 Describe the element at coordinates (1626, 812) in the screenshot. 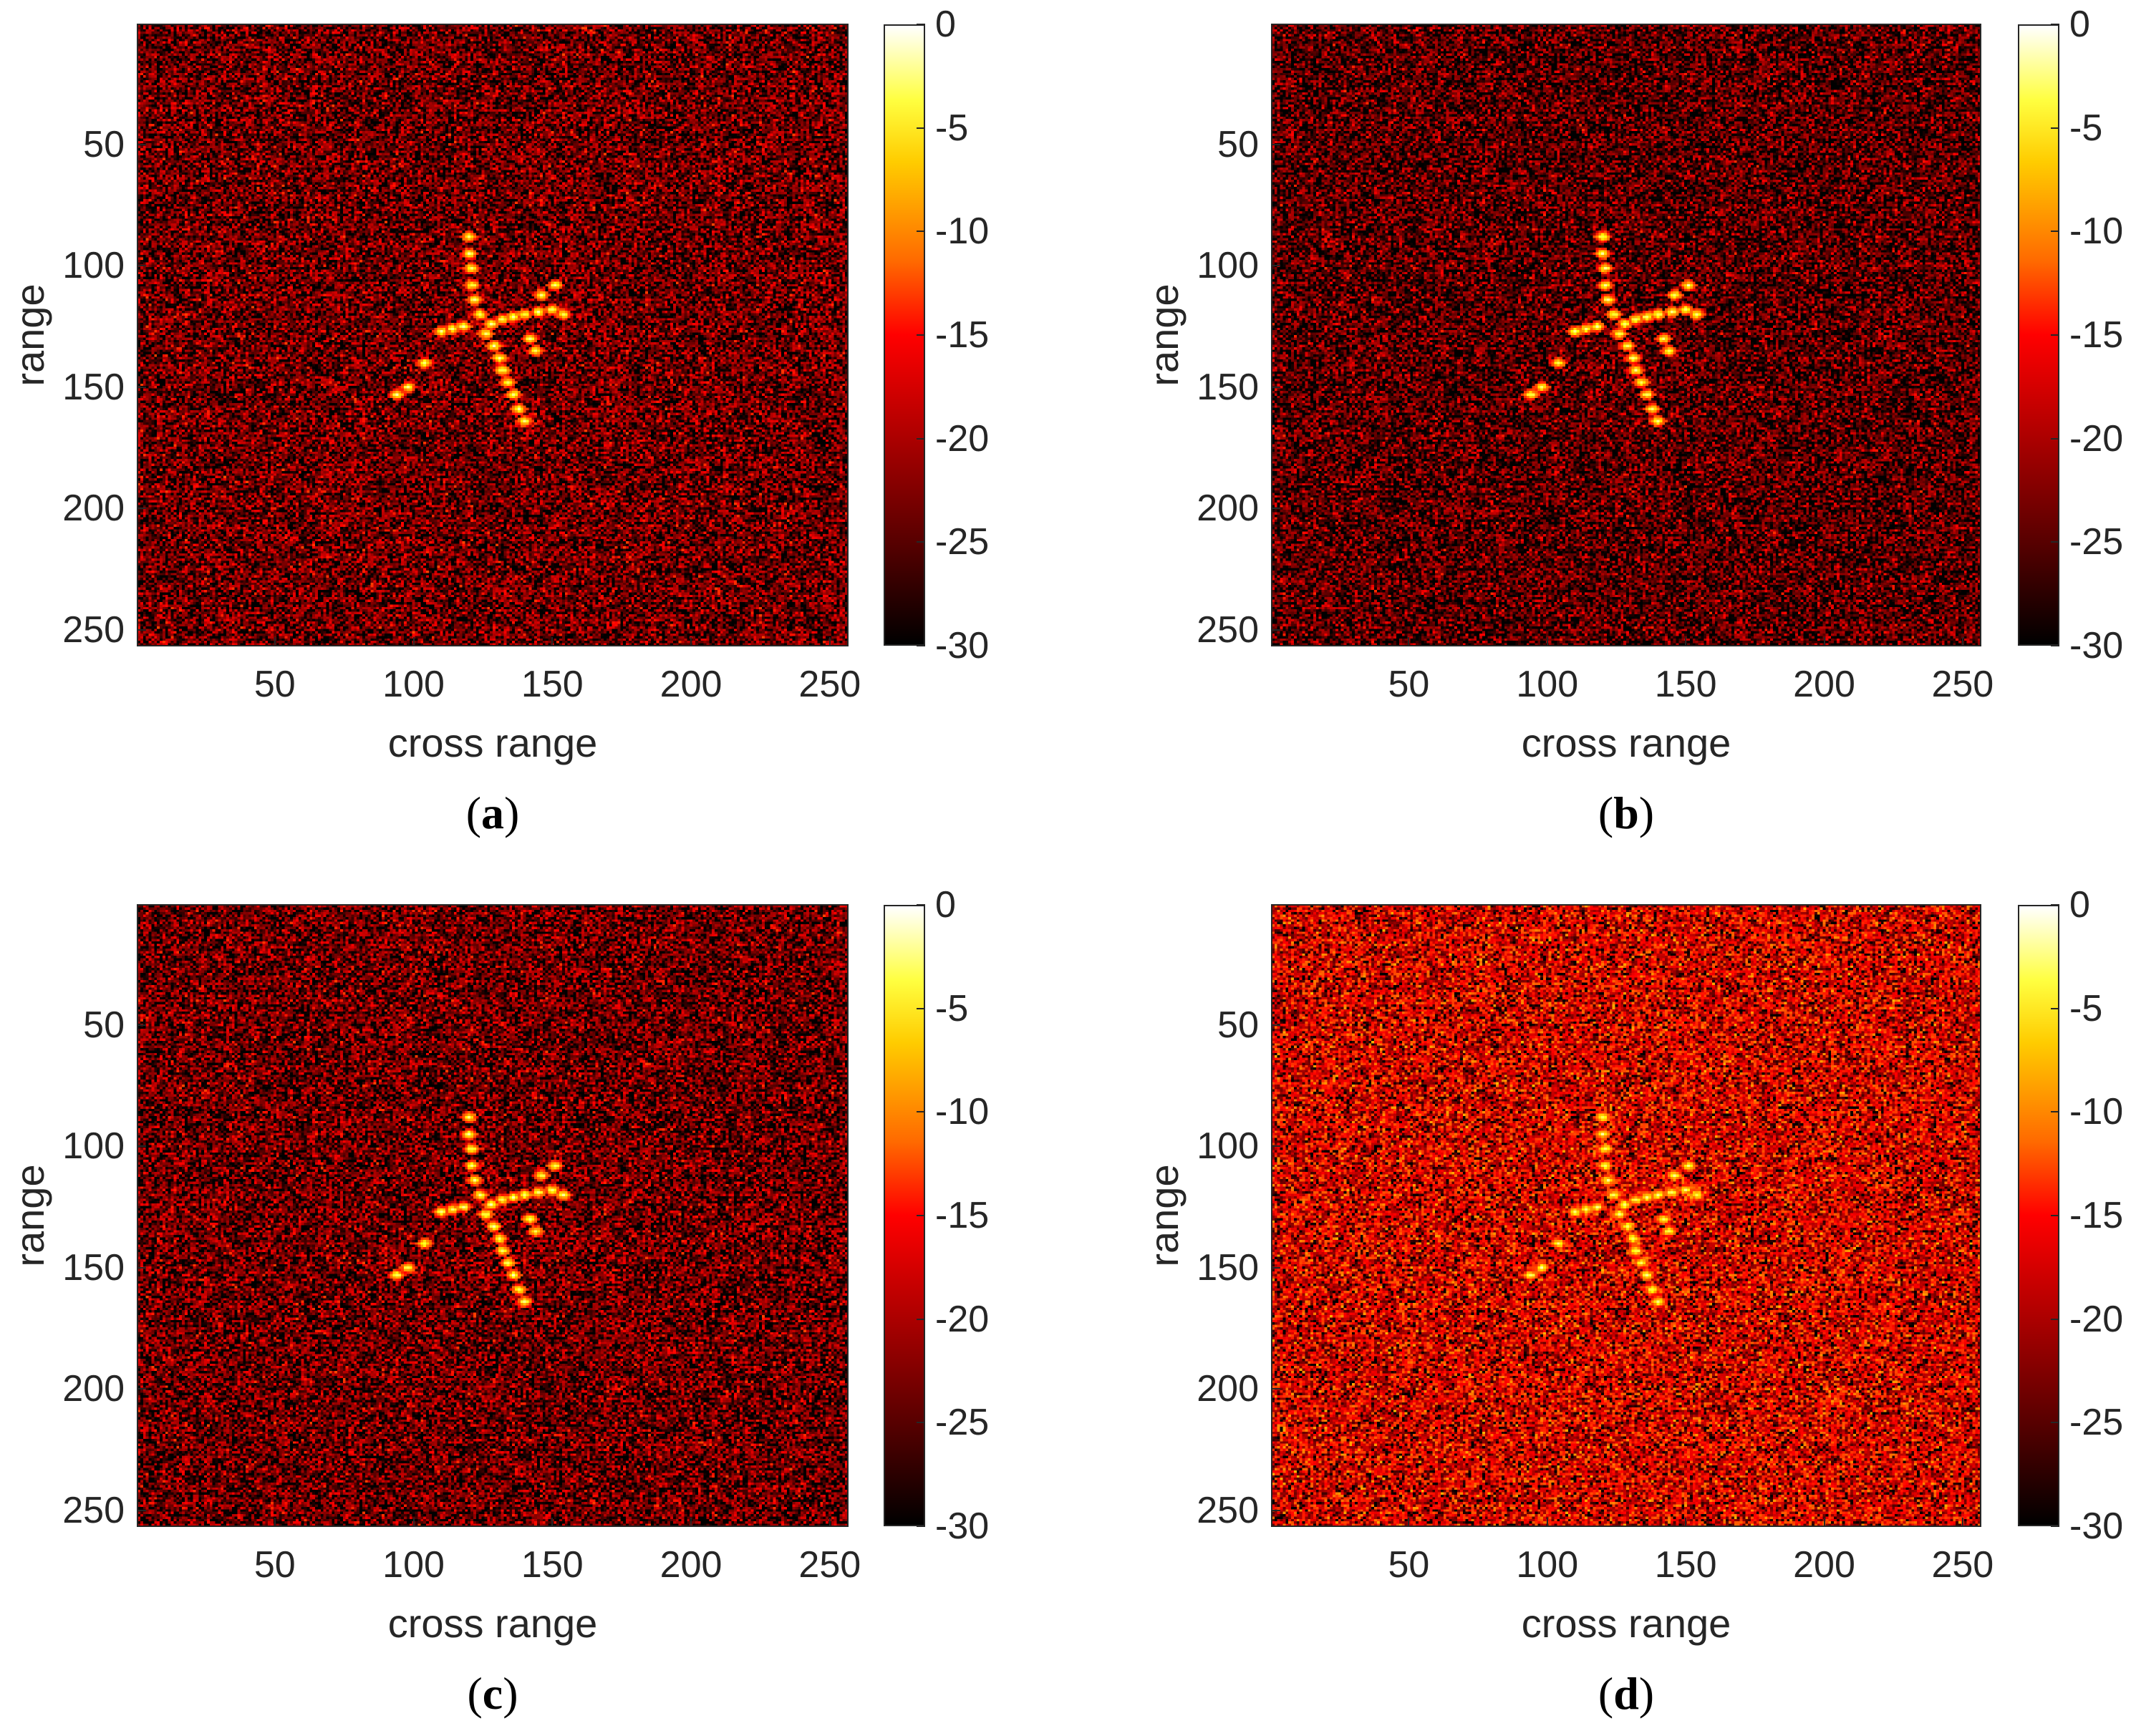

I see `panel-label: (b)` at that location.